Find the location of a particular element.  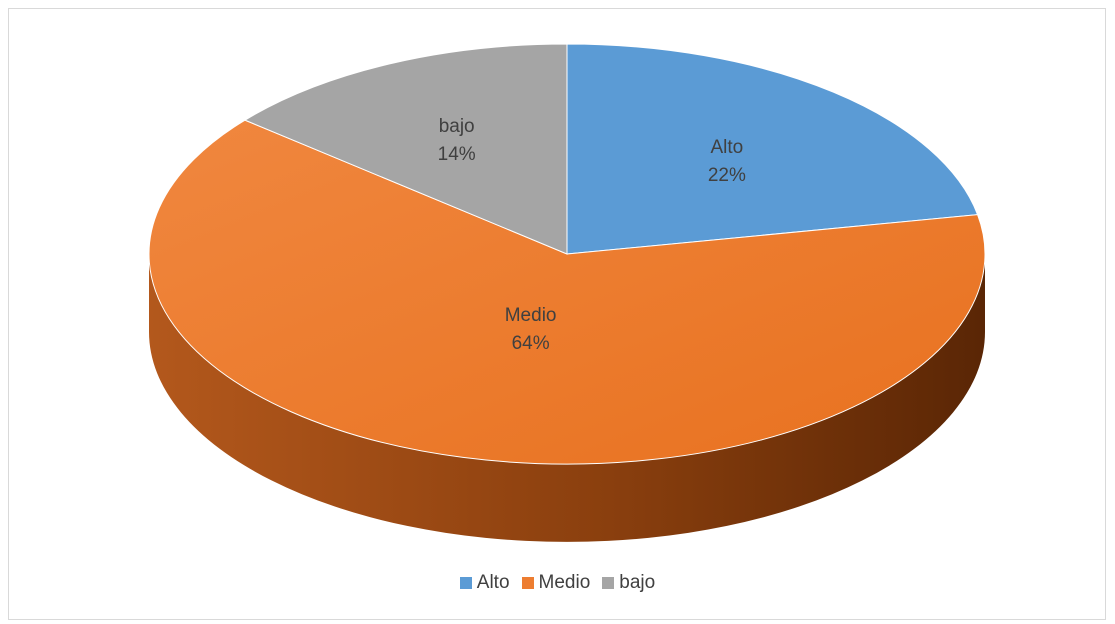

slice-category-label-bajo: bajo is located at coordinates (457, 126).